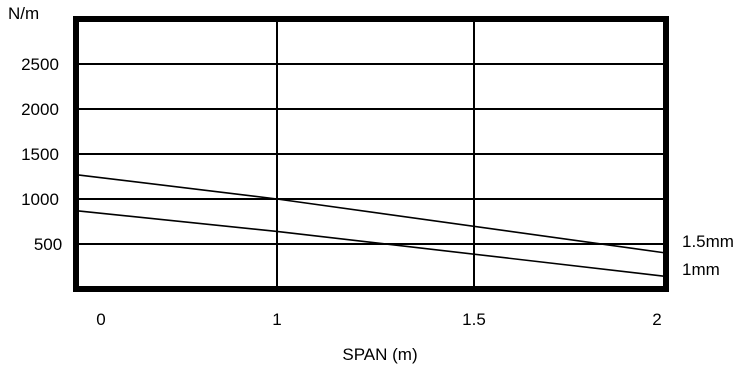 The height and width of the screenshot is (370, 747). Describe the element at coordinates (378, 319) in the screenshot. I see `x-tick-labels: 0 1 1.5 2` at that location.